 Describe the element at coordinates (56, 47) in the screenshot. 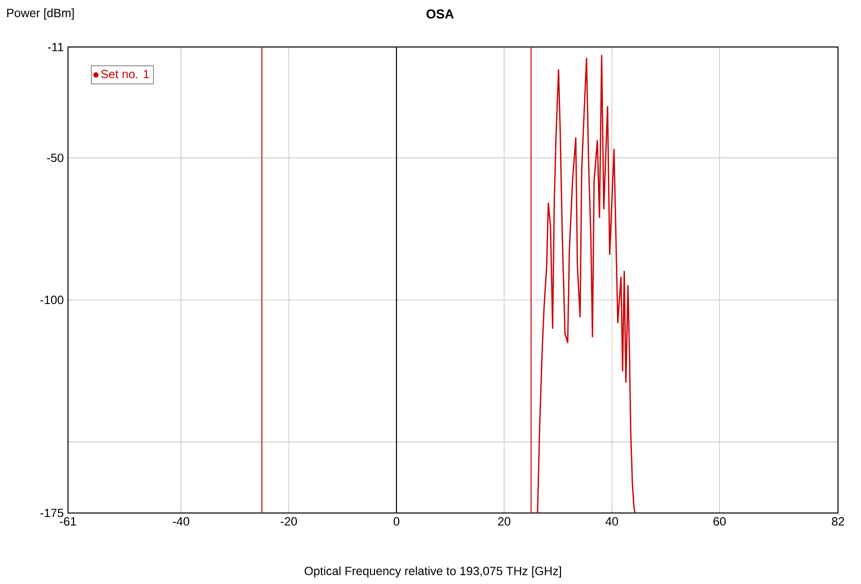

I see `y-tick-label: -11` at that location.